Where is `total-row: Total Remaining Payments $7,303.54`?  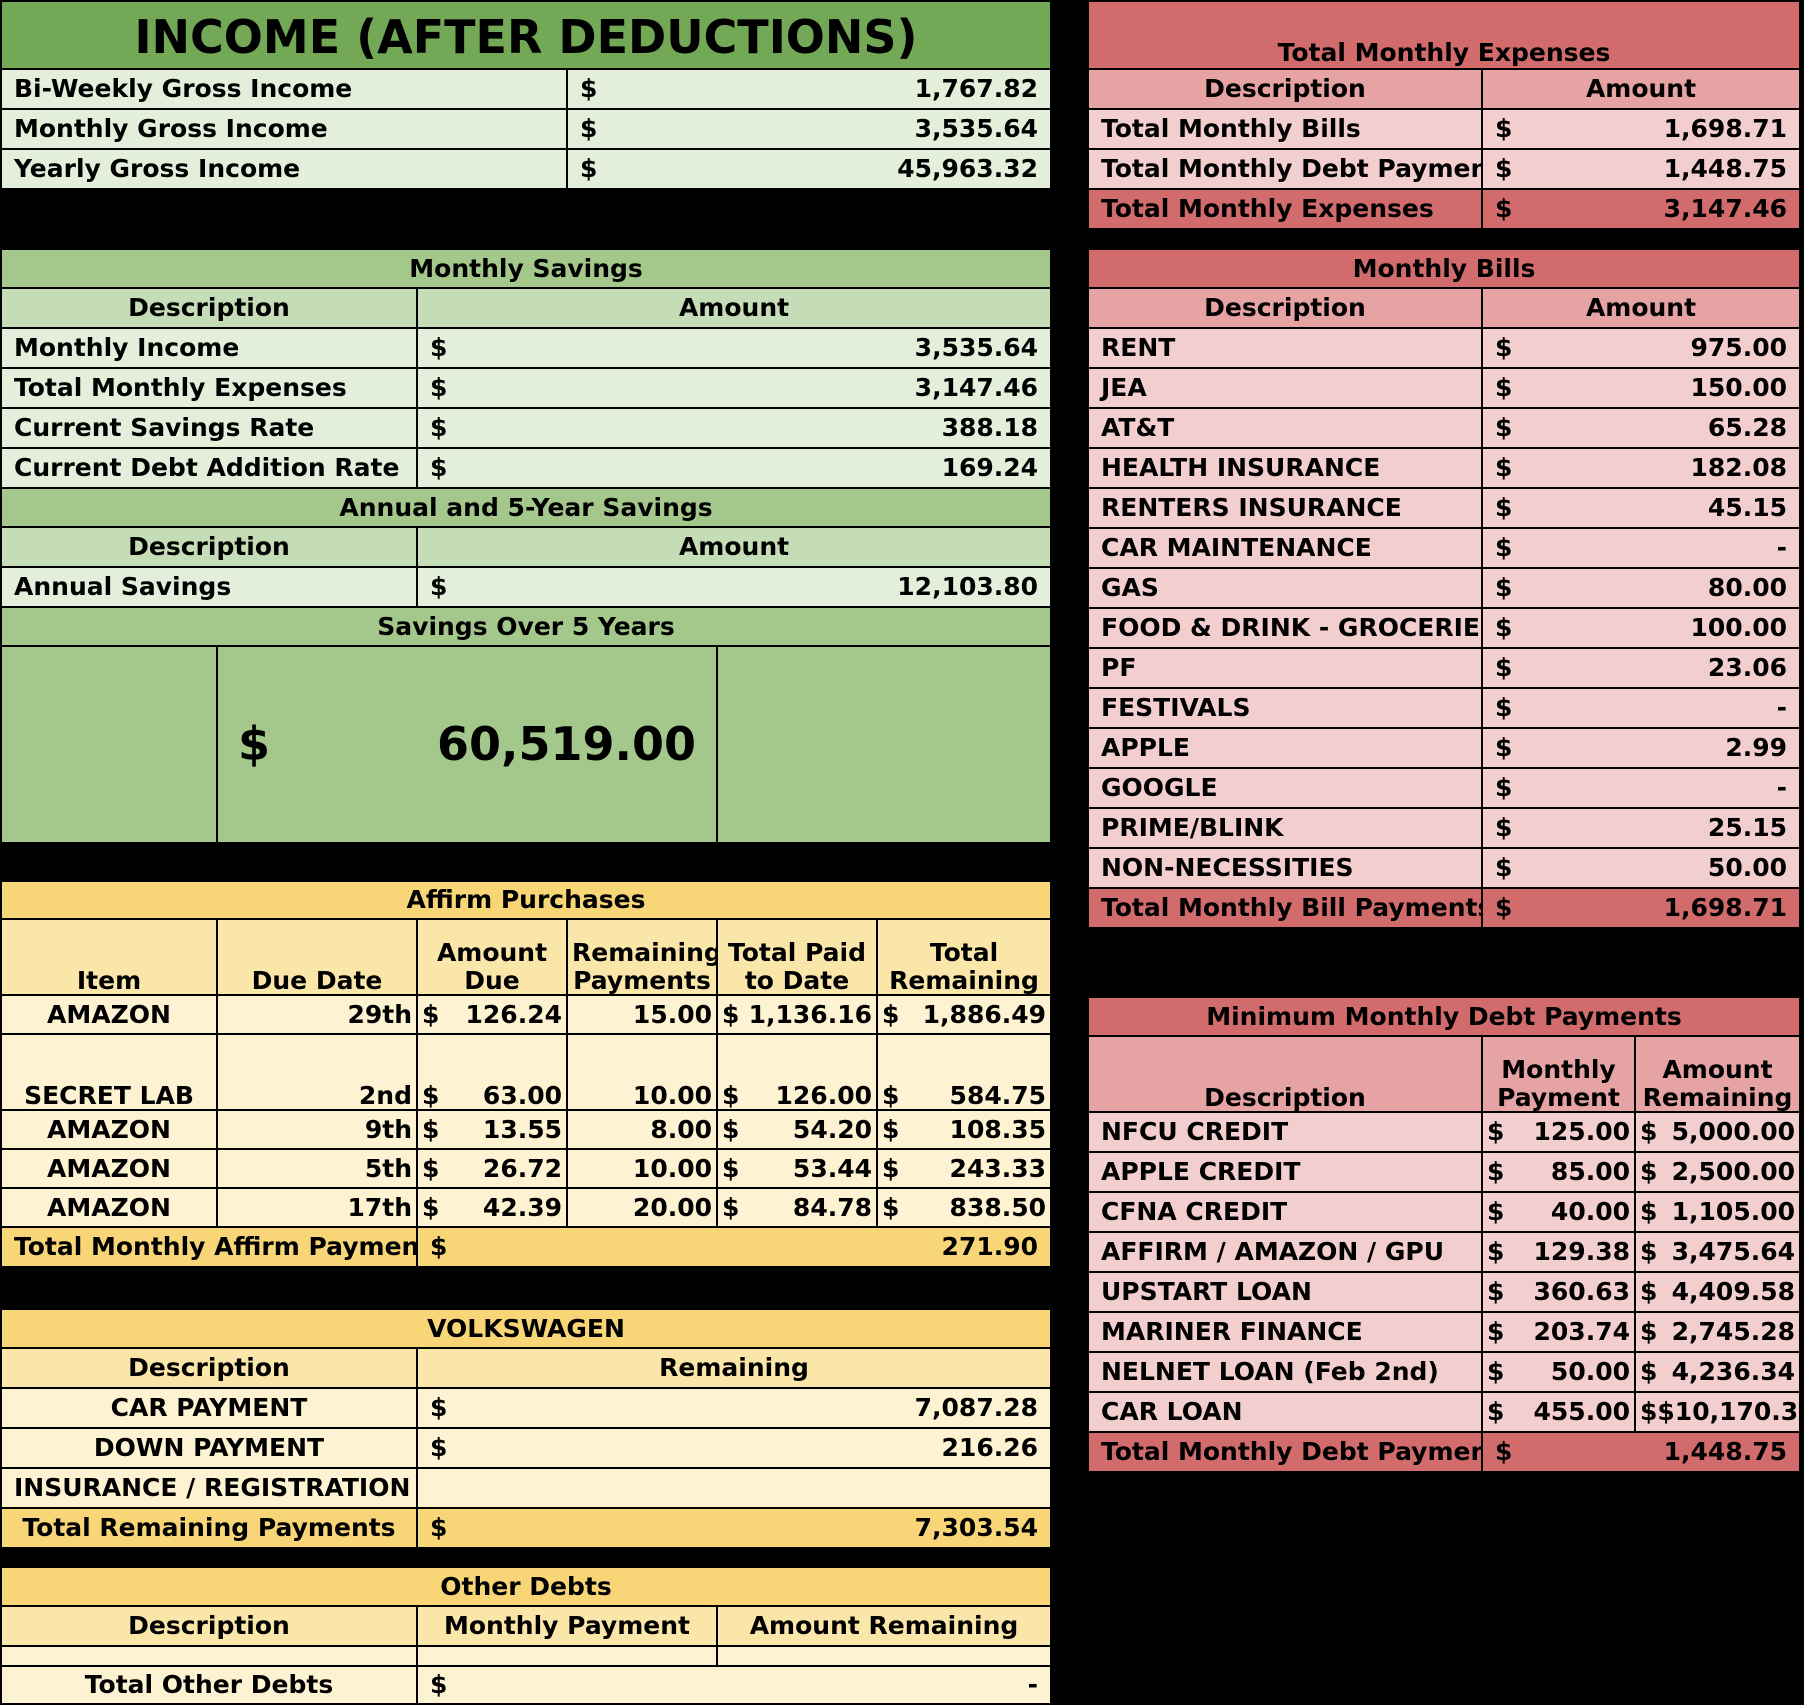
total-row: Total Remaining Payments $7,303.54 is located at coordinates (526, 1528).